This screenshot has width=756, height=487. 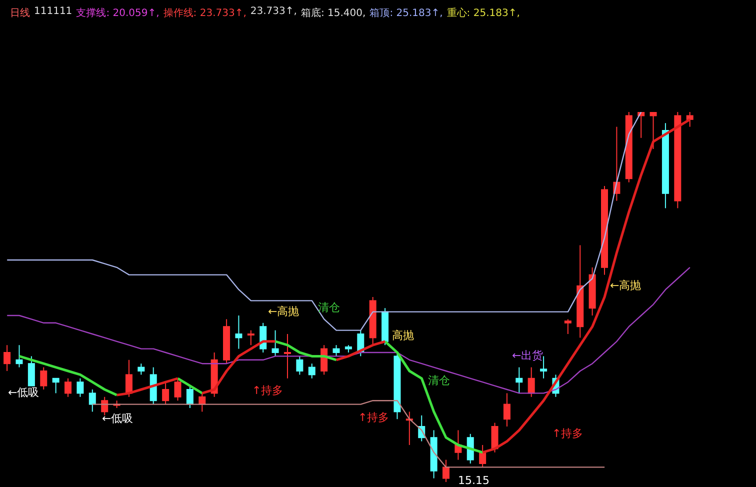 What do you see at coordinates (204, 13) in the screenshot?
I see `text: 操作线: 23.733↑,` at bounding box center [204, 13].